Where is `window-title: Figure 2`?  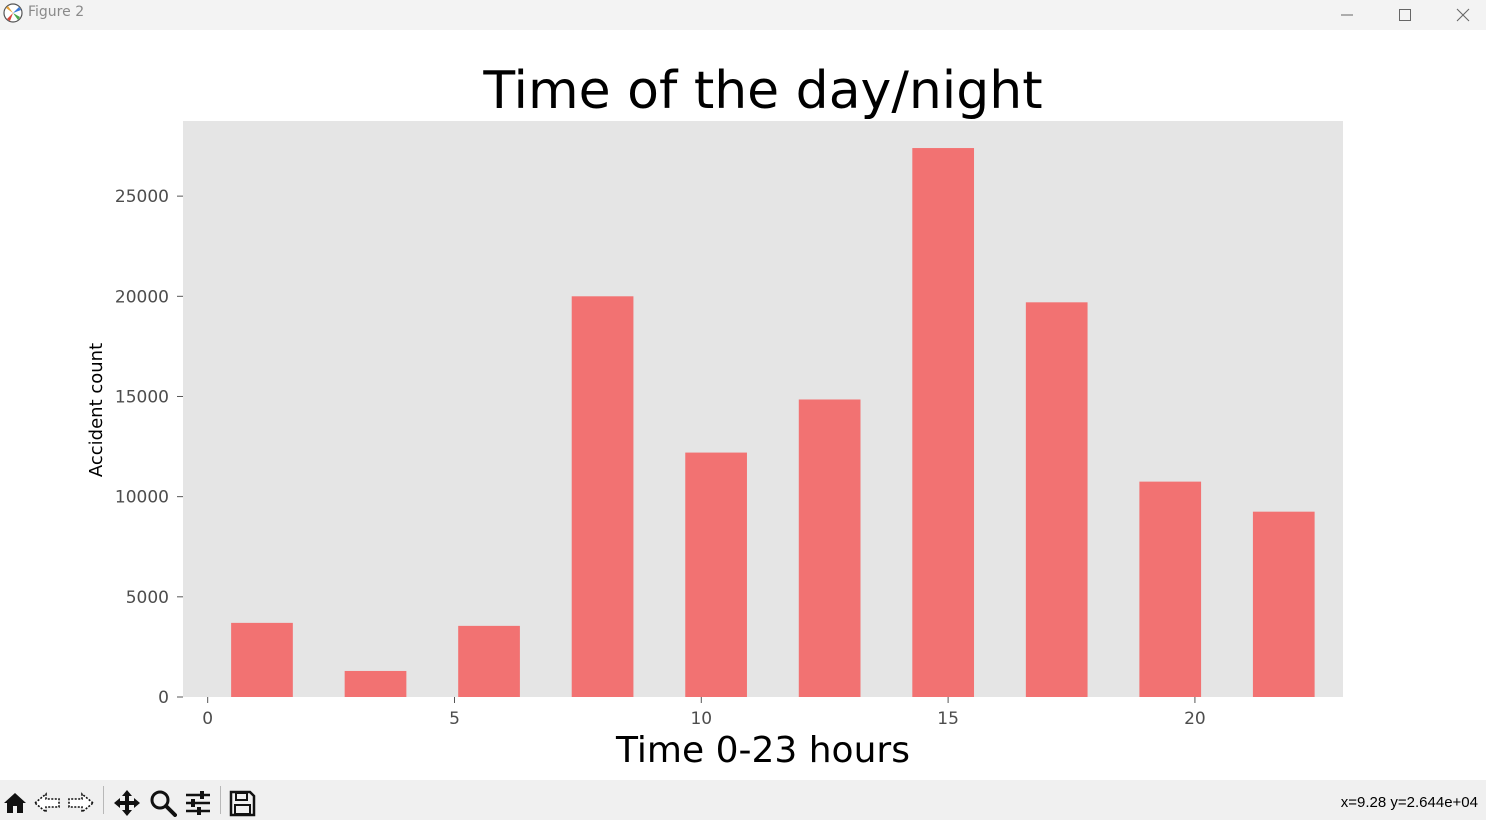
window-title: Figure 2 is located at coordinates (56, 12).